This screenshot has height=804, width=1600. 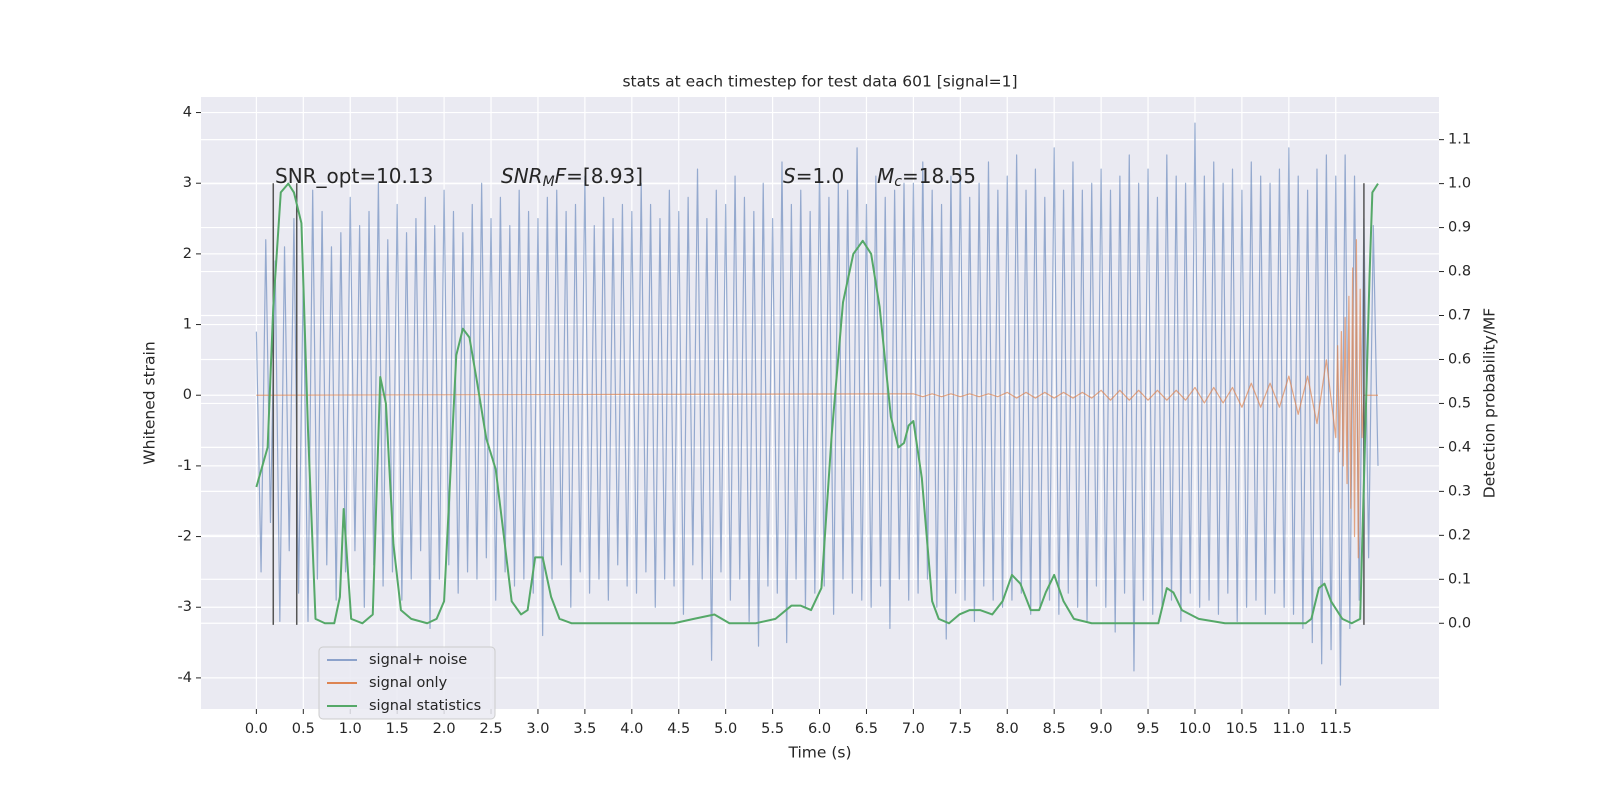 I want to click on x-tick-label: 7.0, so click(x=913, y=729).